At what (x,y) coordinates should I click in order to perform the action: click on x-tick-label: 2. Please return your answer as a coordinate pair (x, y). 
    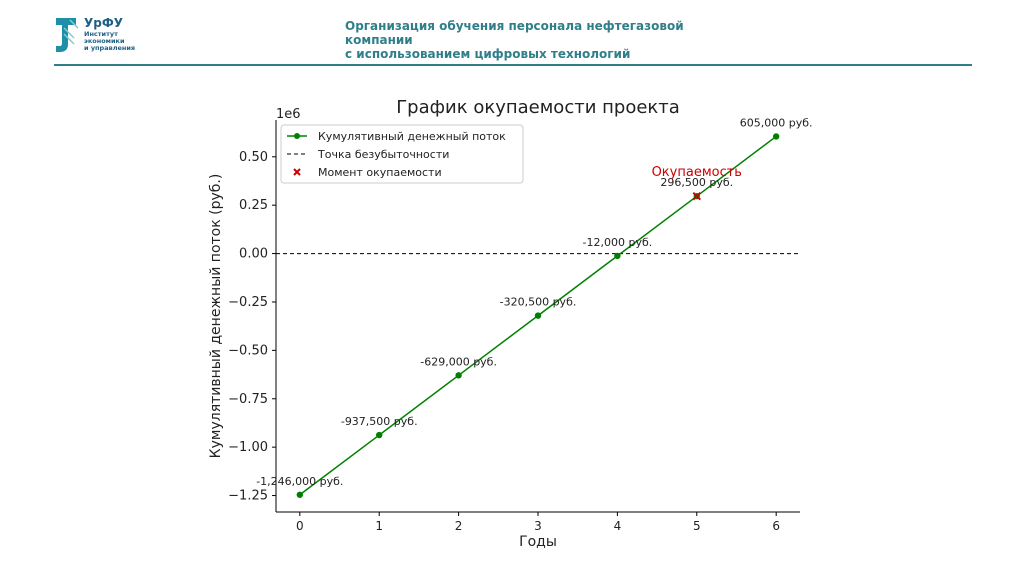
    Looking at the image, I should click on (459, 526).